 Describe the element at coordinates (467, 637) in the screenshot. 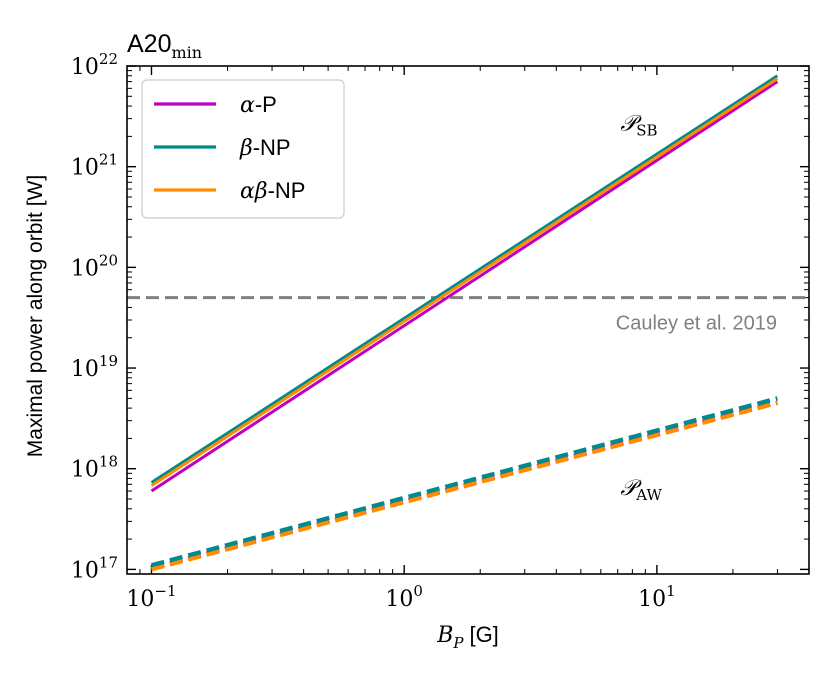

I see `x-axis-label: BP [G]` at that location.